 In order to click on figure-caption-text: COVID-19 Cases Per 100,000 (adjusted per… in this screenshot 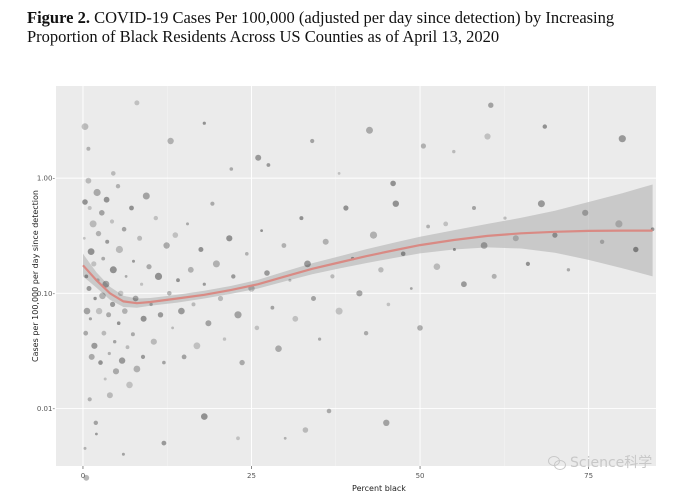, I will do `click(321, 27)`.